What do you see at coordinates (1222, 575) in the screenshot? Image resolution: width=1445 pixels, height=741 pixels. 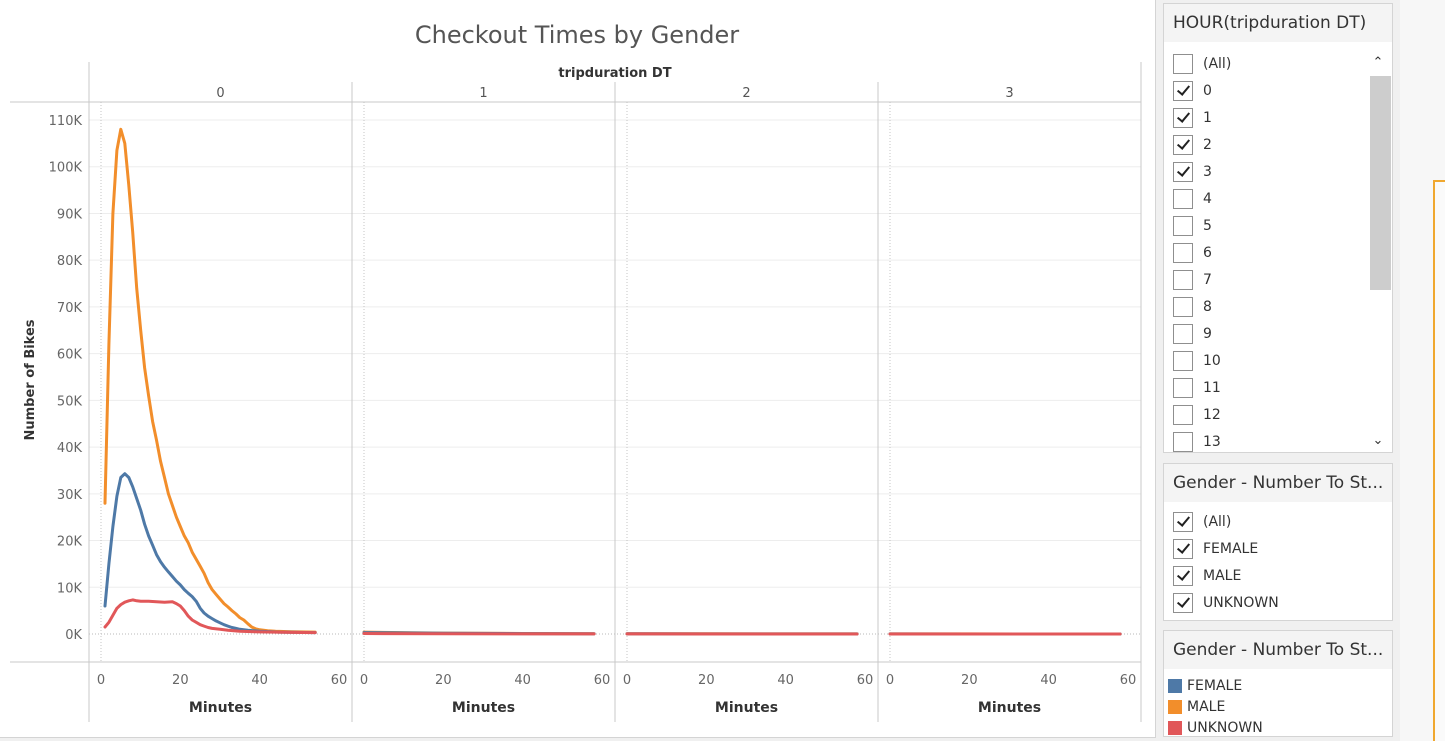 I see `gender-filter-label: MALE` at bounding box center [1222, 575].